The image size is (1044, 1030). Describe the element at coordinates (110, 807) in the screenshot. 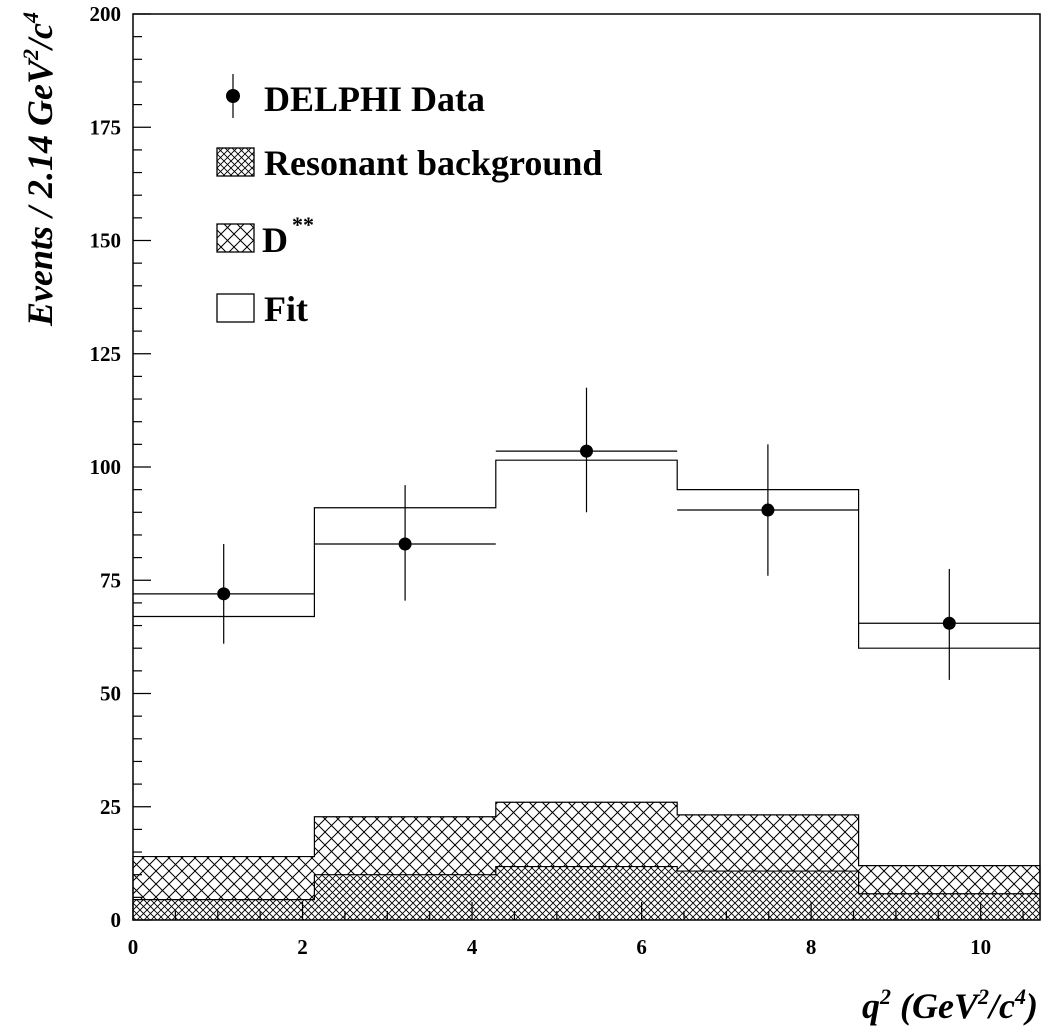

I see `y-tick-label: 25` at that location.